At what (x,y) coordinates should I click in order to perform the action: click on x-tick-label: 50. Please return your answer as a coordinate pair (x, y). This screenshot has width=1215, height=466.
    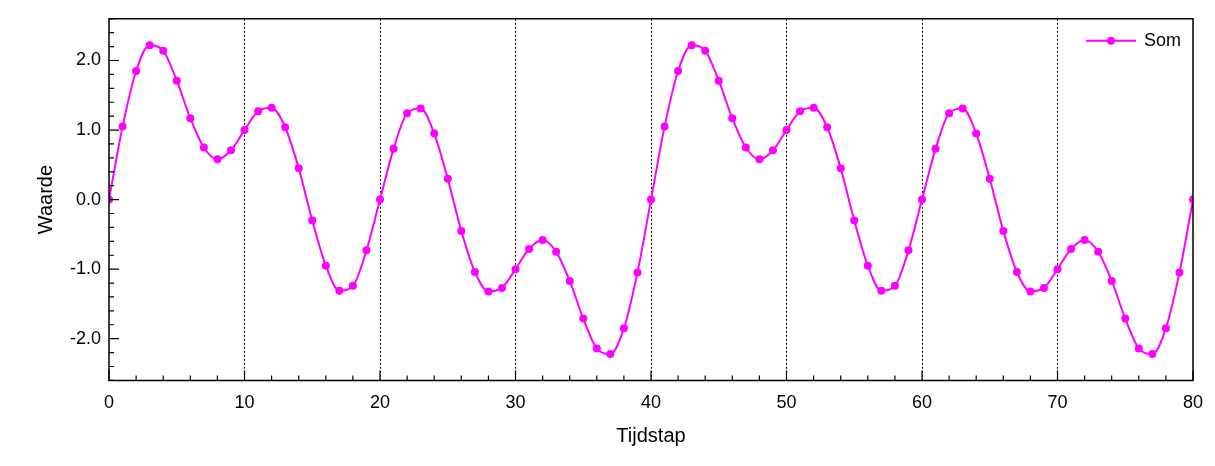
    Looking at the image, I should click on (786, 402).